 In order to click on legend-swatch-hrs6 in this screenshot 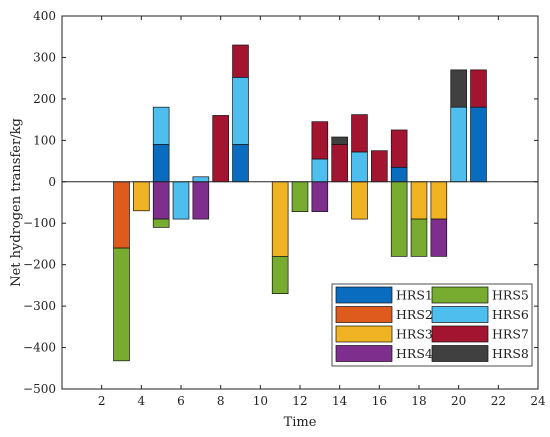, I will do `click(460, 314)`.